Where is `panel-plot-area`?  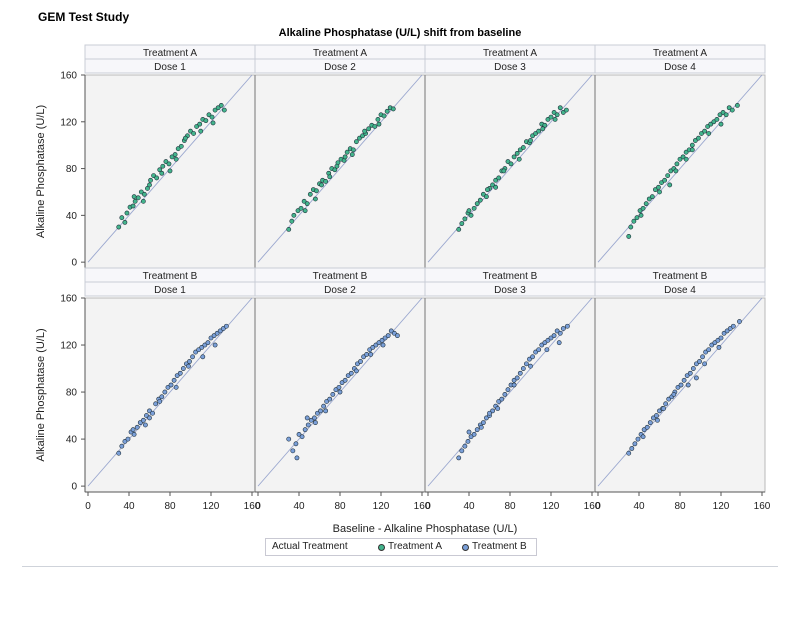
panel-plot-area is located at coordinates (340, 171).